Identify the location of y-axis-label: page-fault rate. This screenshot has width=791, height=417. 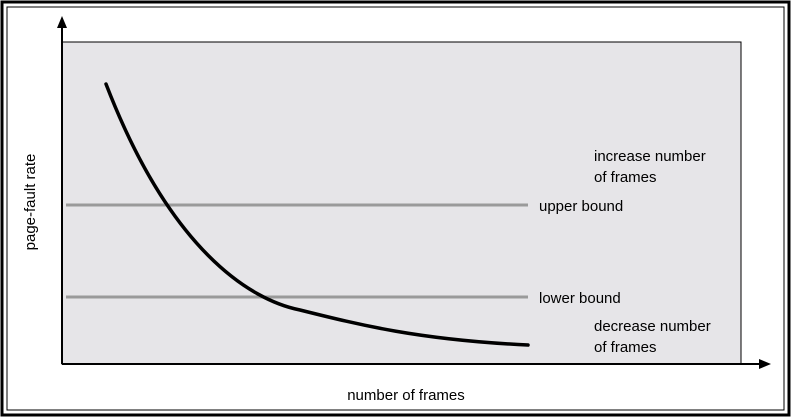
(30, 202).